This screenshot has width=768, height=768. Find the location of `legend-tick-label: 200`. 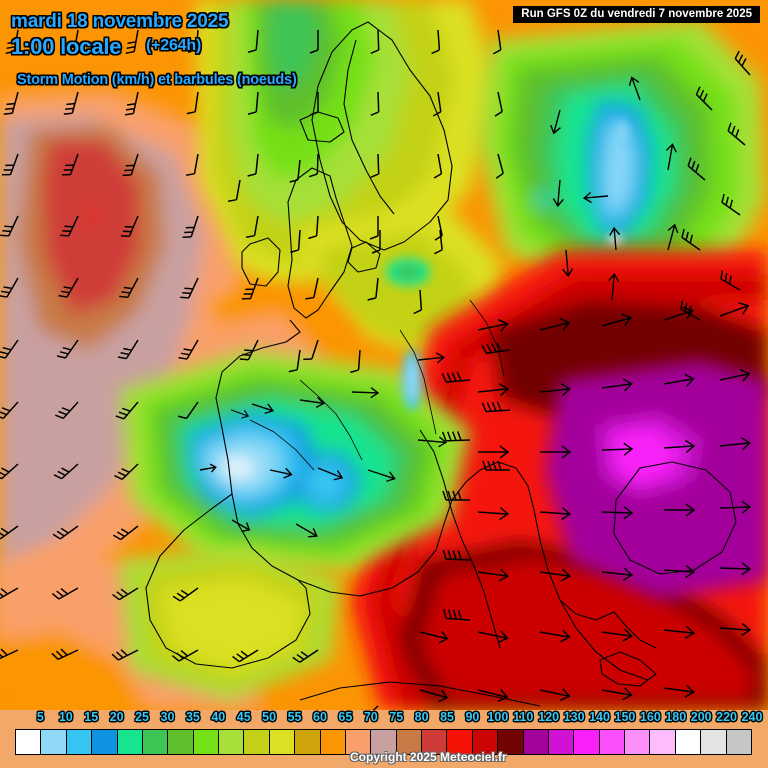

legend-tick-label: 200 is located at coordinates (701, 717).